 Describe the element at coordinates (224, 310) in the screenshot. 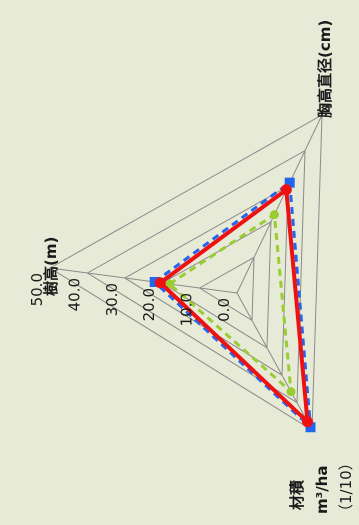

I see `tick-label: 0.0` at that location.